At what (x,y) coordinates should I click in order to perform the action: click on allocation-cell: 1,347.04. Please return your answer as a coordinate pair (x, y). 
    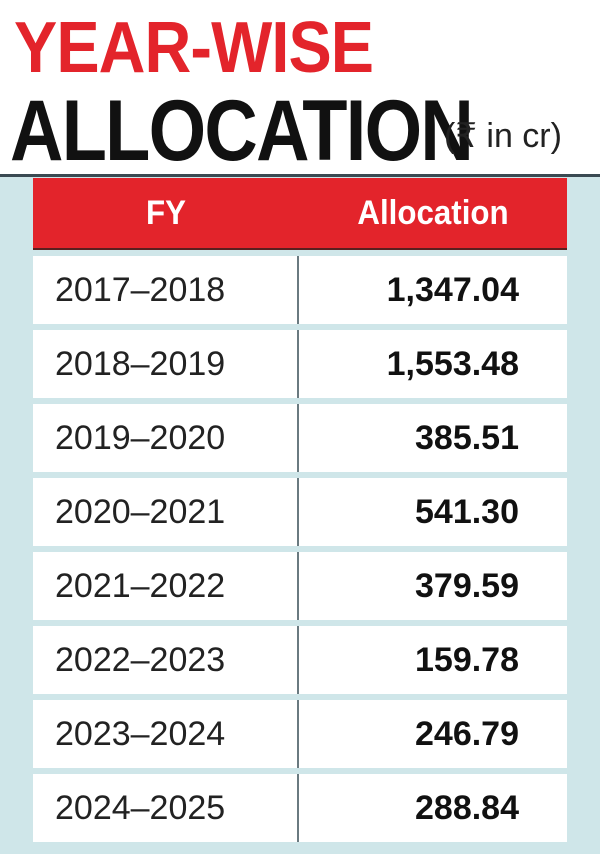
    Looking at the image, I should click on (452, 289).